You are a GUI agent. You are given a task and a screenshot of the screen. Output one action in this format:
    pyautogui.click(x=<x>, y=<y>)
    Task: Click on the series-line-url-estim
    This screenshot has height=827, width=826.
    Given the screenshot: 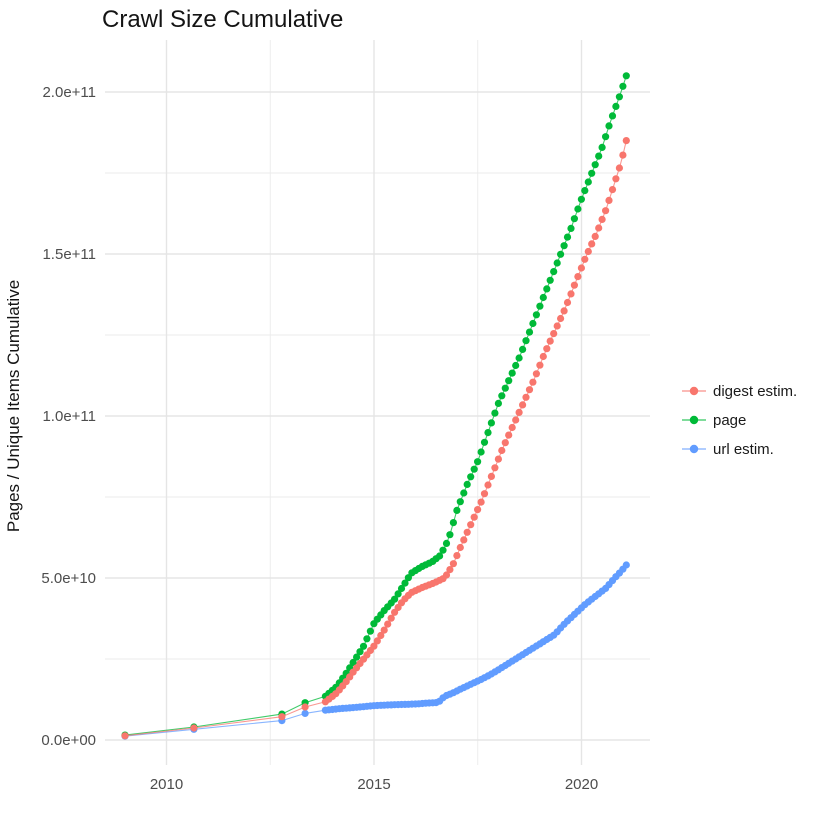 What is the action you would take?
    pyautogui.click(x=375, y=650)
    